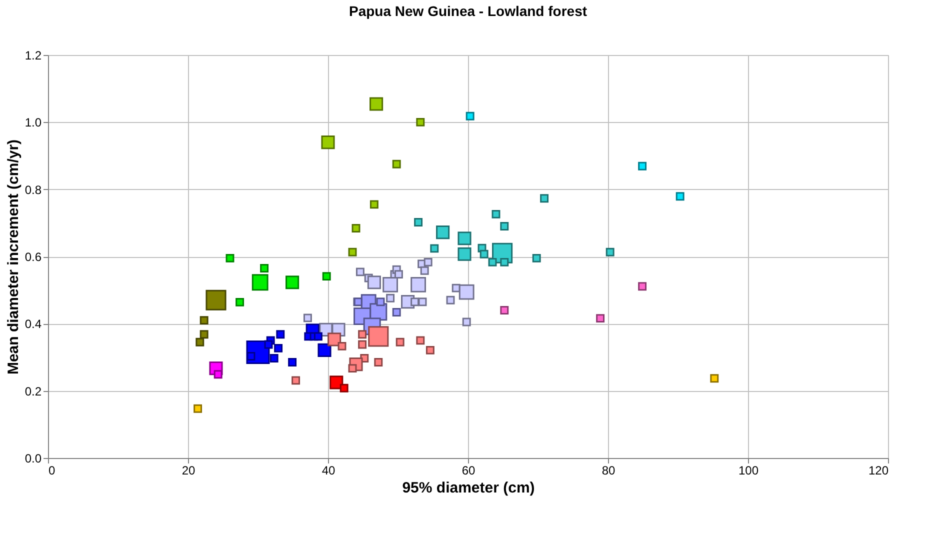 This screenshot has height=554, width=947. Describe the element at coordinates (748, 471) in the screenshot. I see `x-tick-label: 100` at that location.